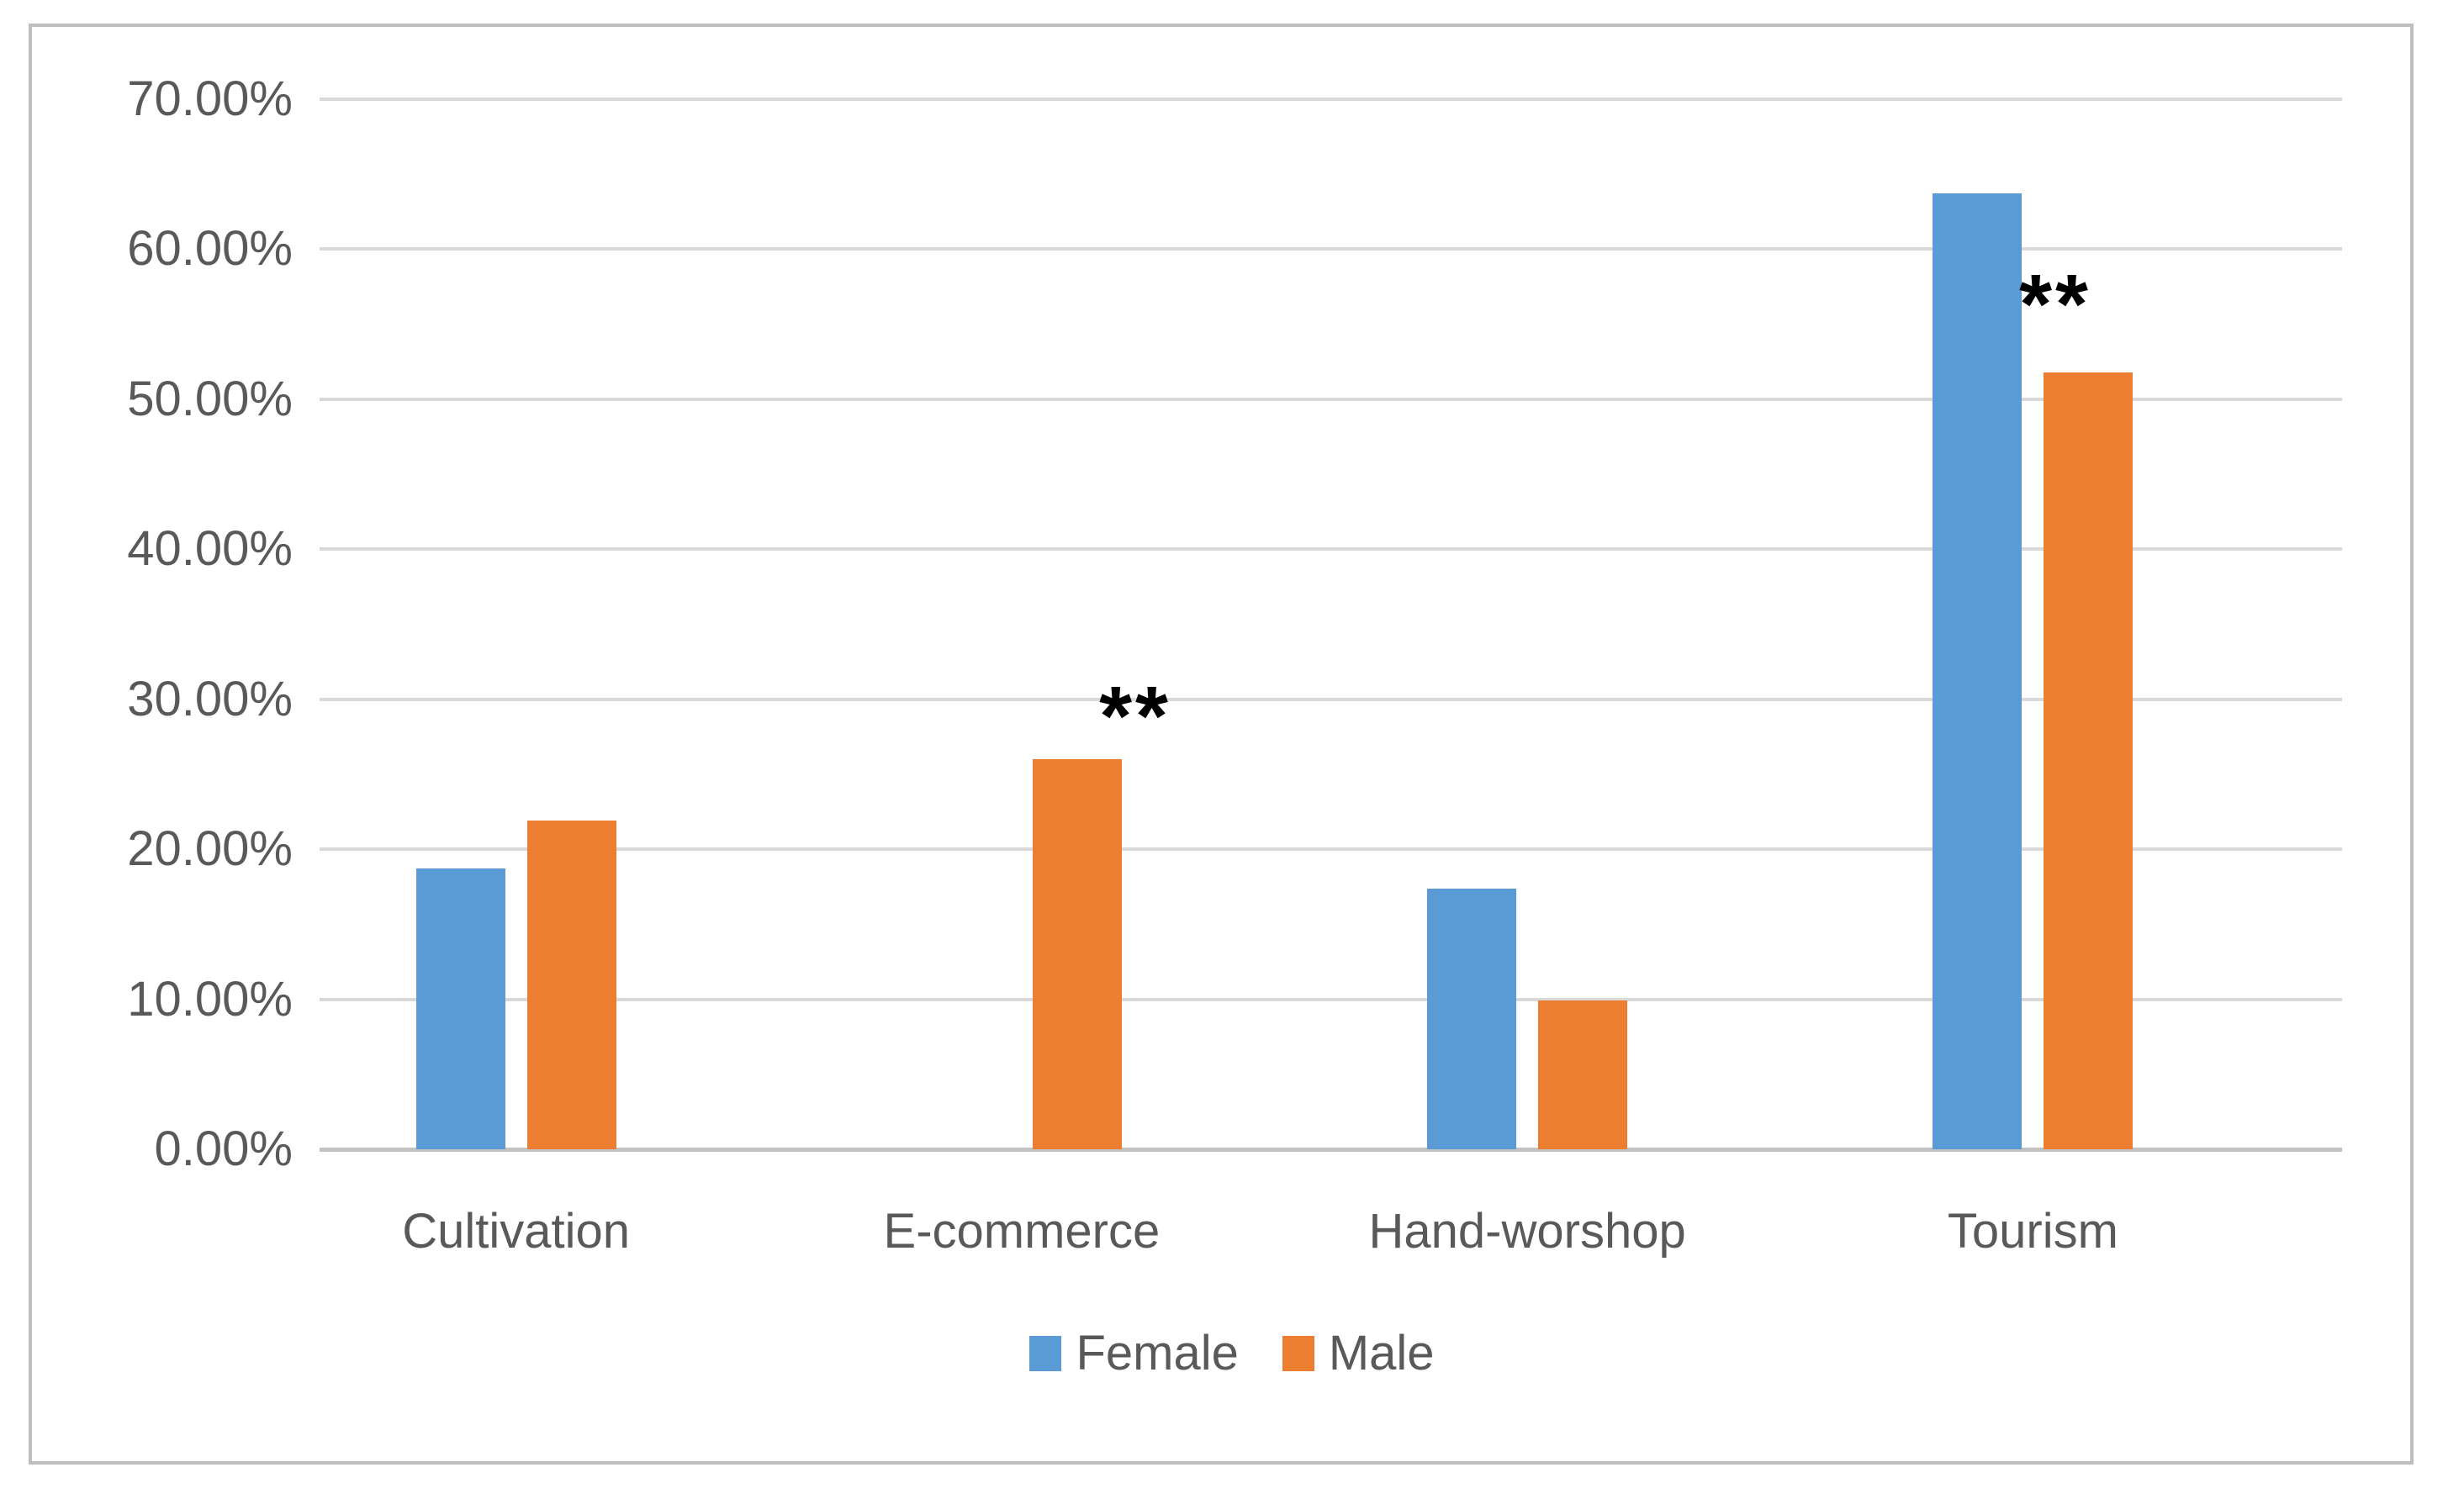 This screenshot has width=2464, height=1499. What do you see at coordinates (210, 698) in the screenshot?
I see `y-axis-tick-label: 30.00%` at bounding box center [210, 698].